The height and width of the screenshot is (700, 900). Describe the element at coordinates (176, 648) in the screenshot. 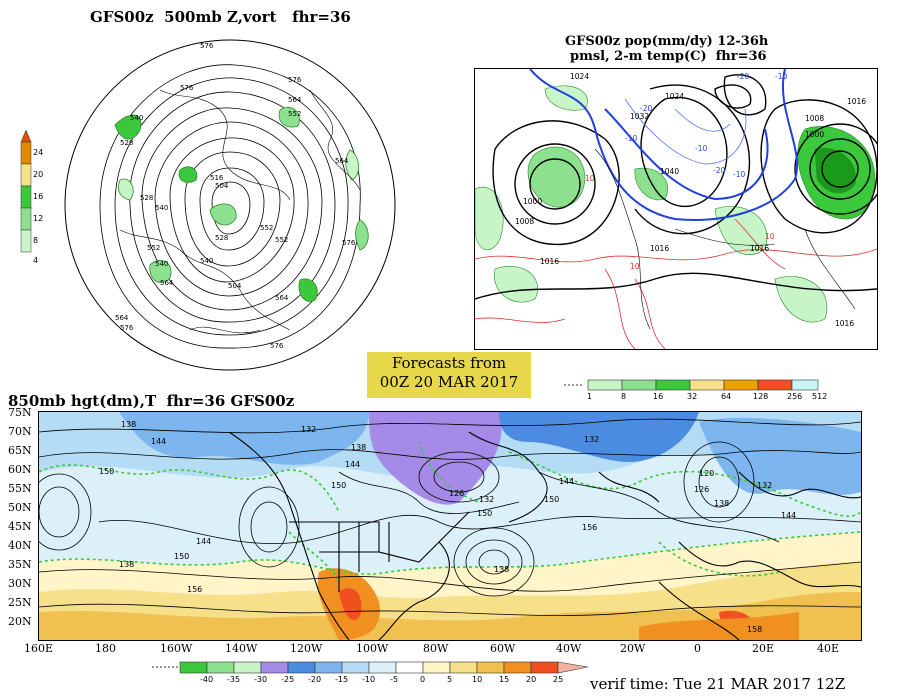

I see `lon-label: 160W` at that location.